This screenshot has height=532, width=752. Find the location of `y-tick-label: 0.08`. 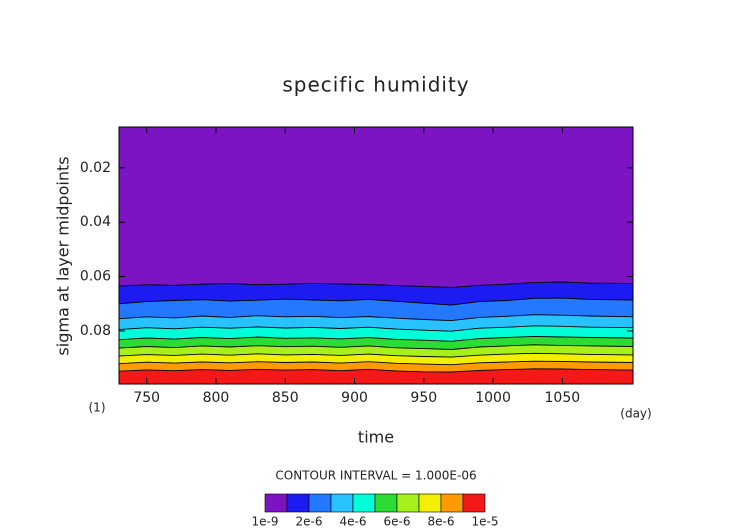

y-tick-label: 0.08 is located at coordinates (95, 331).